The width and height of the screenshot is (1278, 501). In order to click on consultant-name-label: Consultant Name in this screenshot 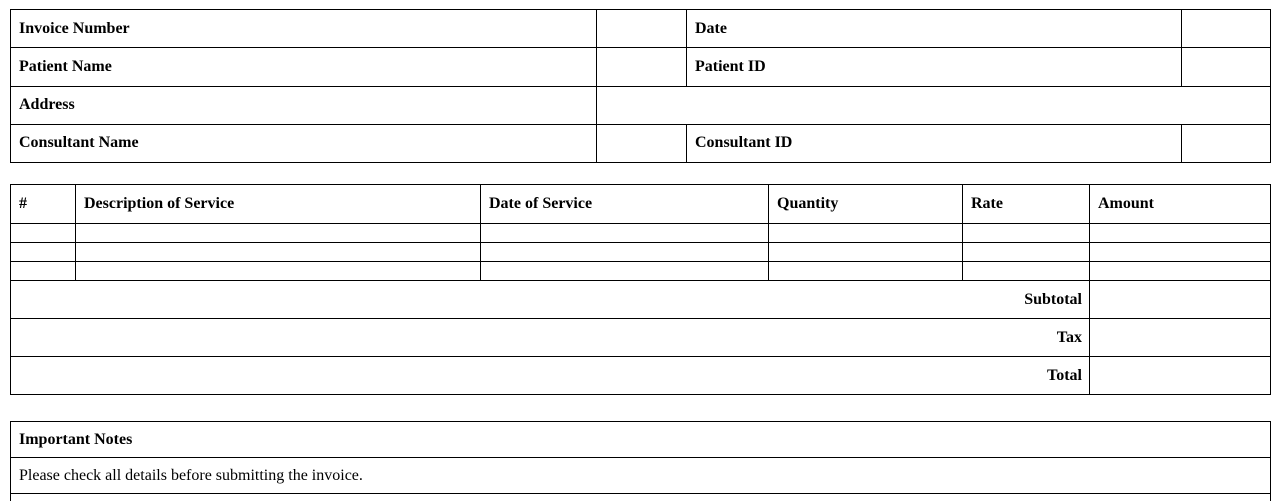, I will do `click(303, 143)`.